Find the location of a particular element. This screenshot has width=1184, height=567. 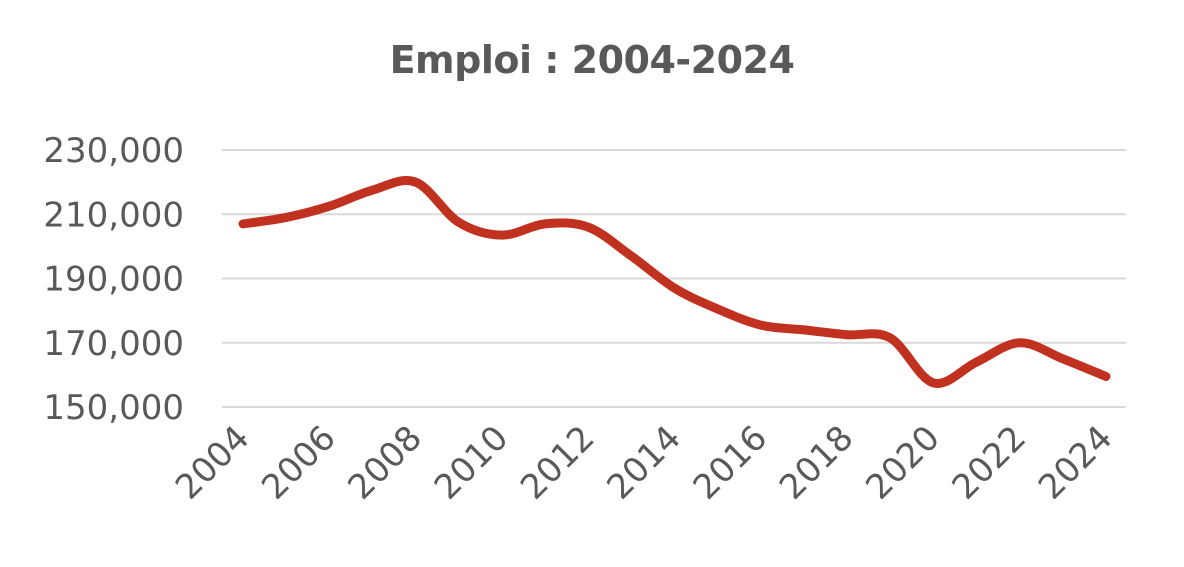

x-tick-label: 2016 is located at coordinates (730, 462).